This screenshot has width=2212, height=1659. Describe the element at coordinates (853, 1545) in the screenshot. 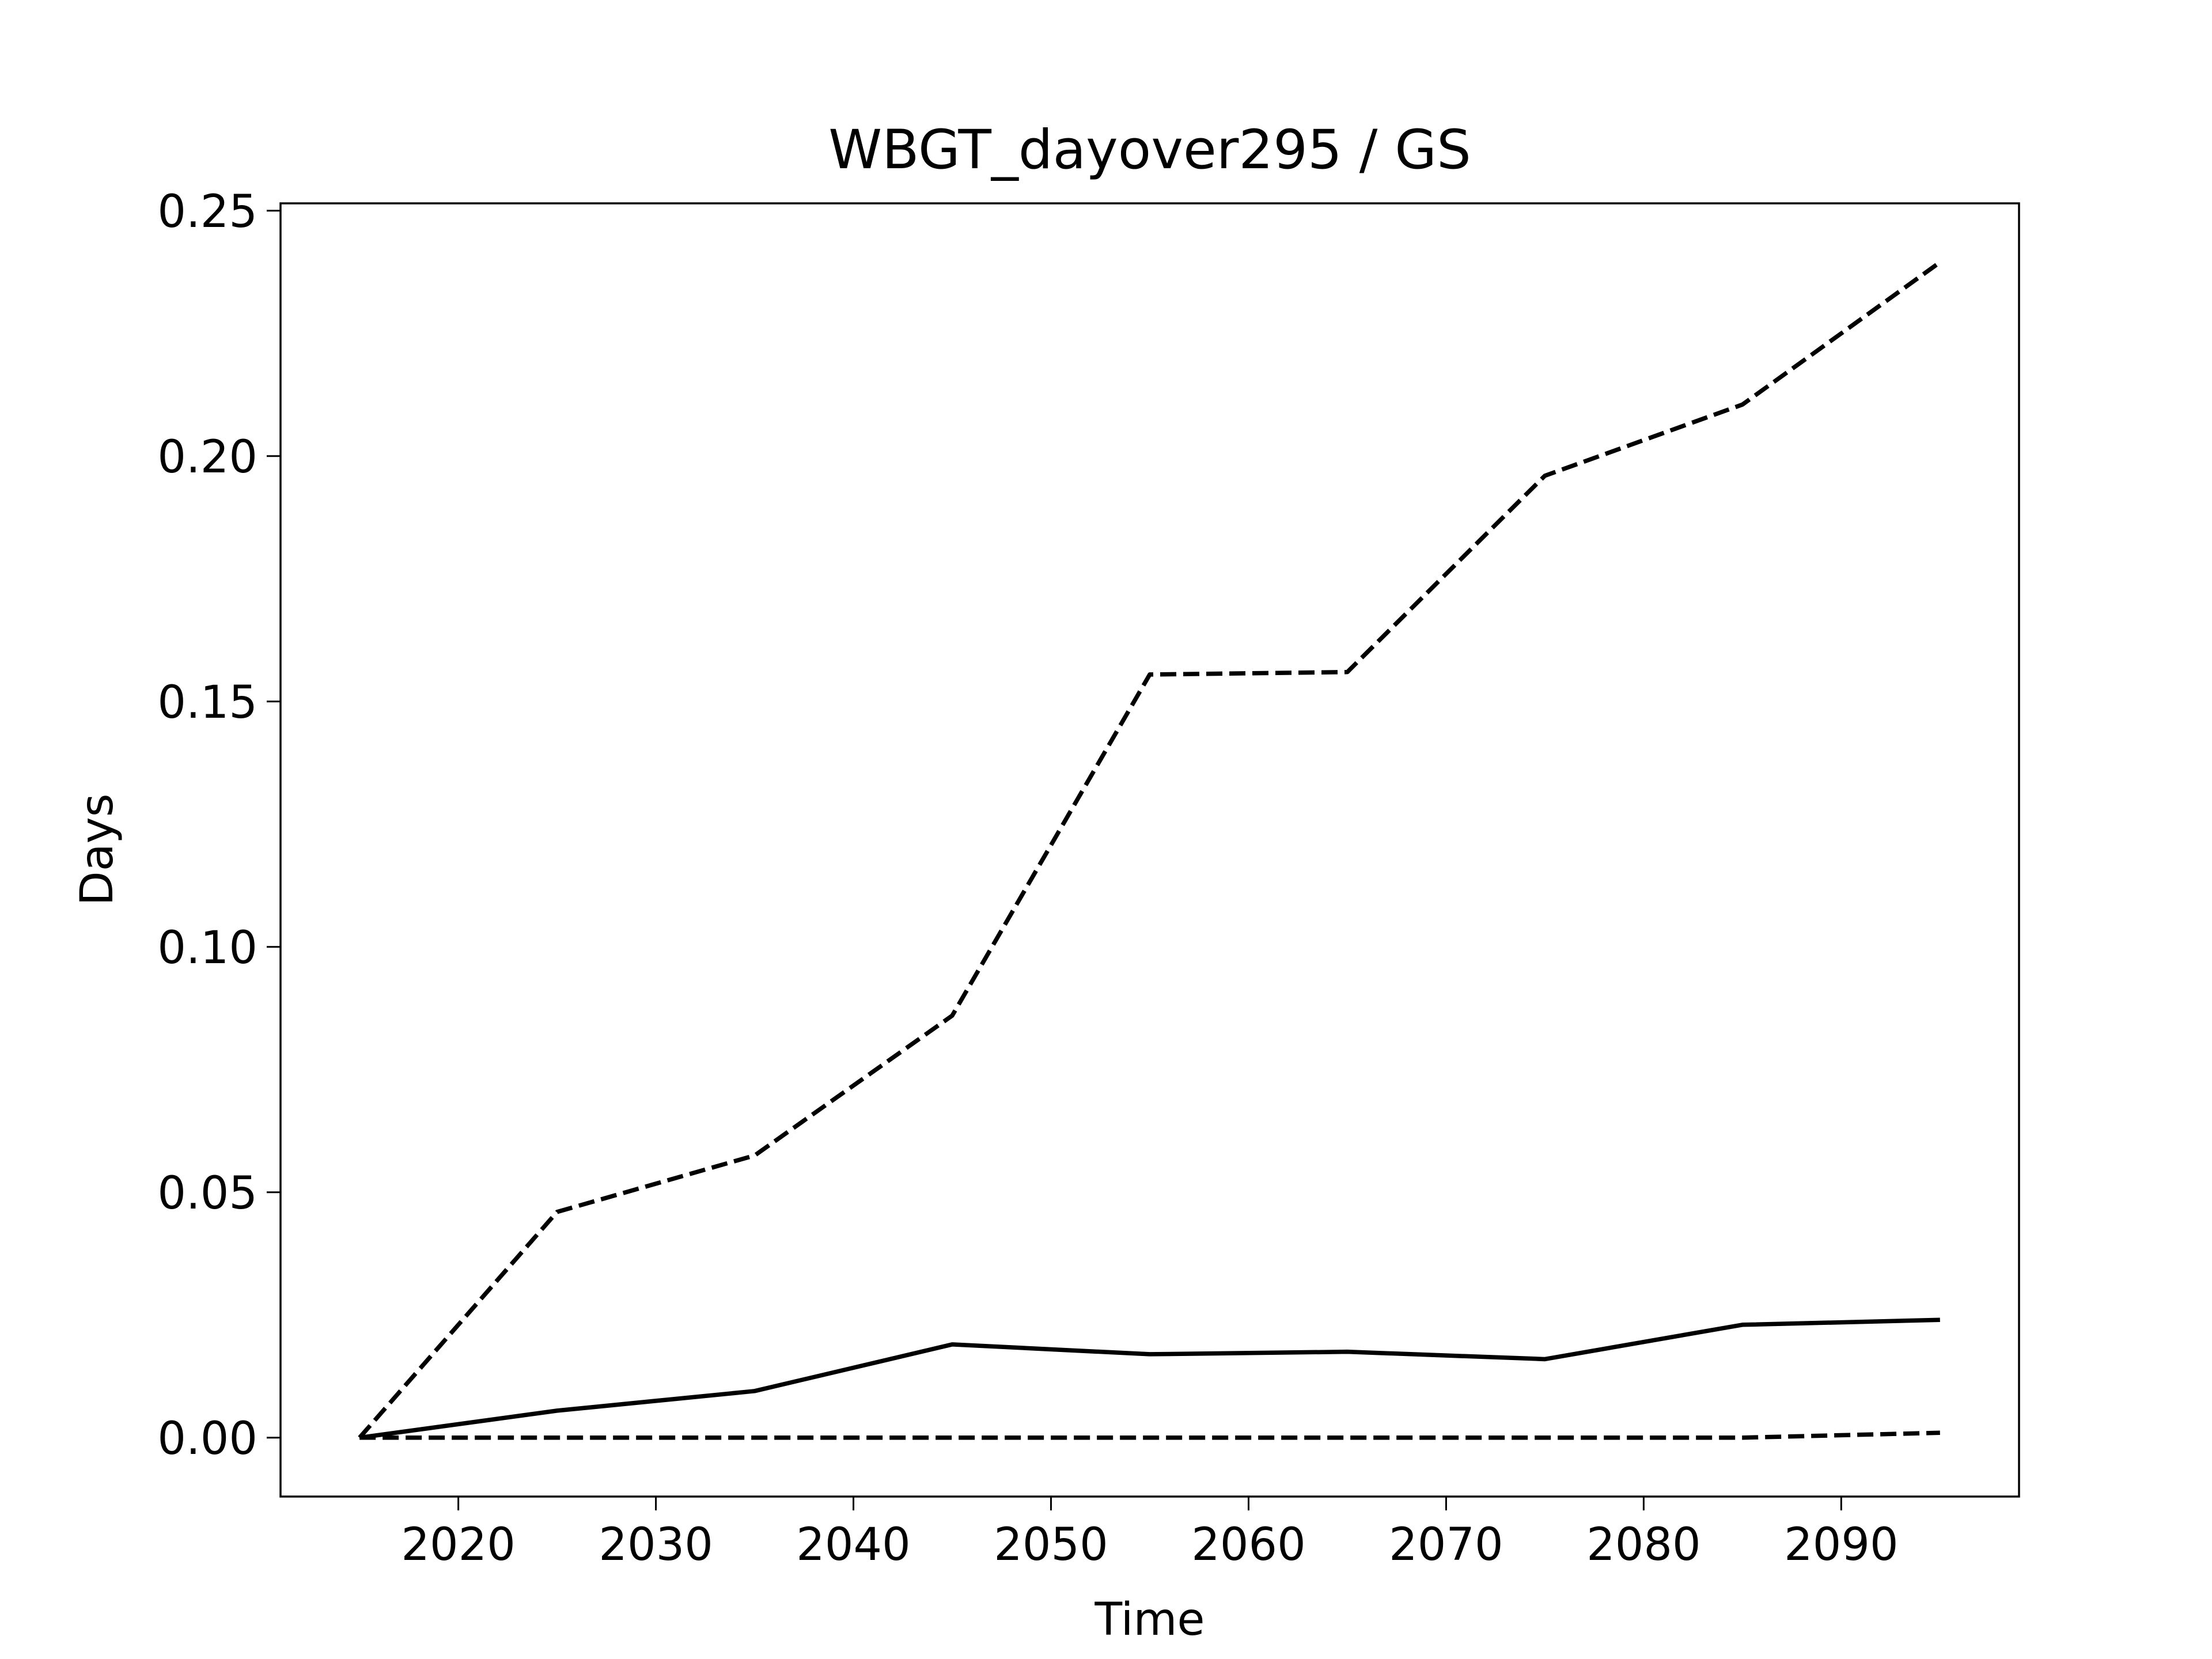

I see `x-tick-label: 2040` at that location.